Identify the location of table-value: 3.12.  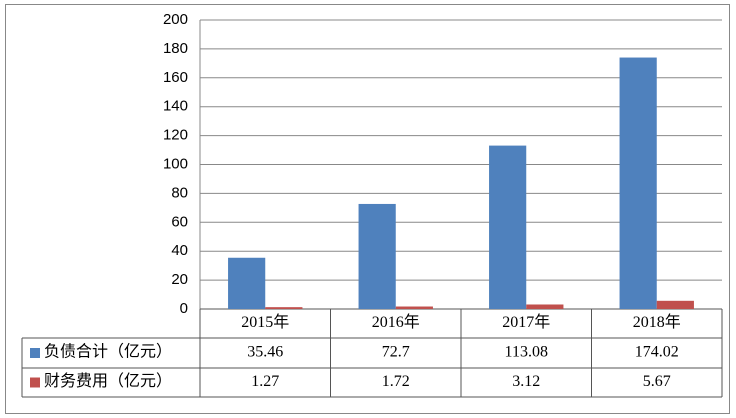
(526, 381).